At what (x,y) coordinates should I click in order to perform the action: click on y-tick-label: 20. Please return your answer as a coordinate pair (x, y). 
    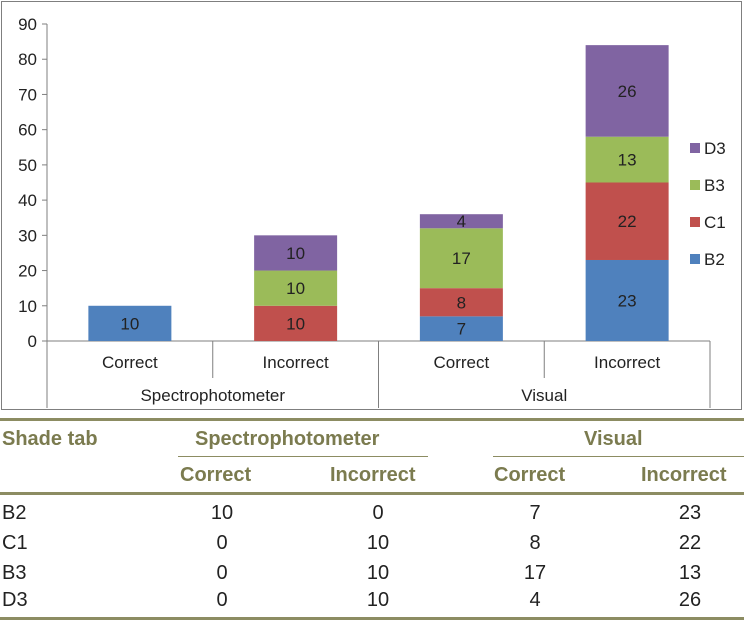
    Looking at the image, I should click on (27, 271).